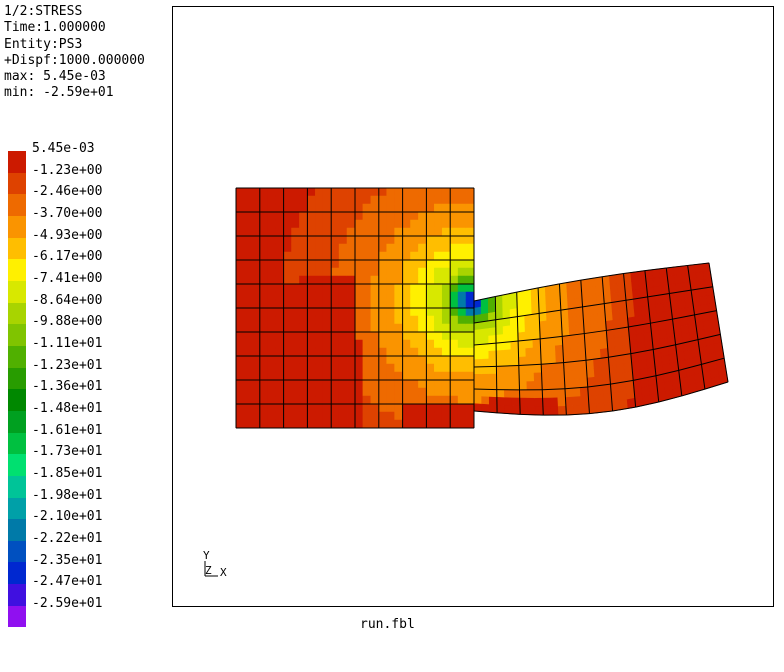 The width and height of the screenshot is (784, 672). I want to click on legend-label: -2.47e+01, so click(67, 582).